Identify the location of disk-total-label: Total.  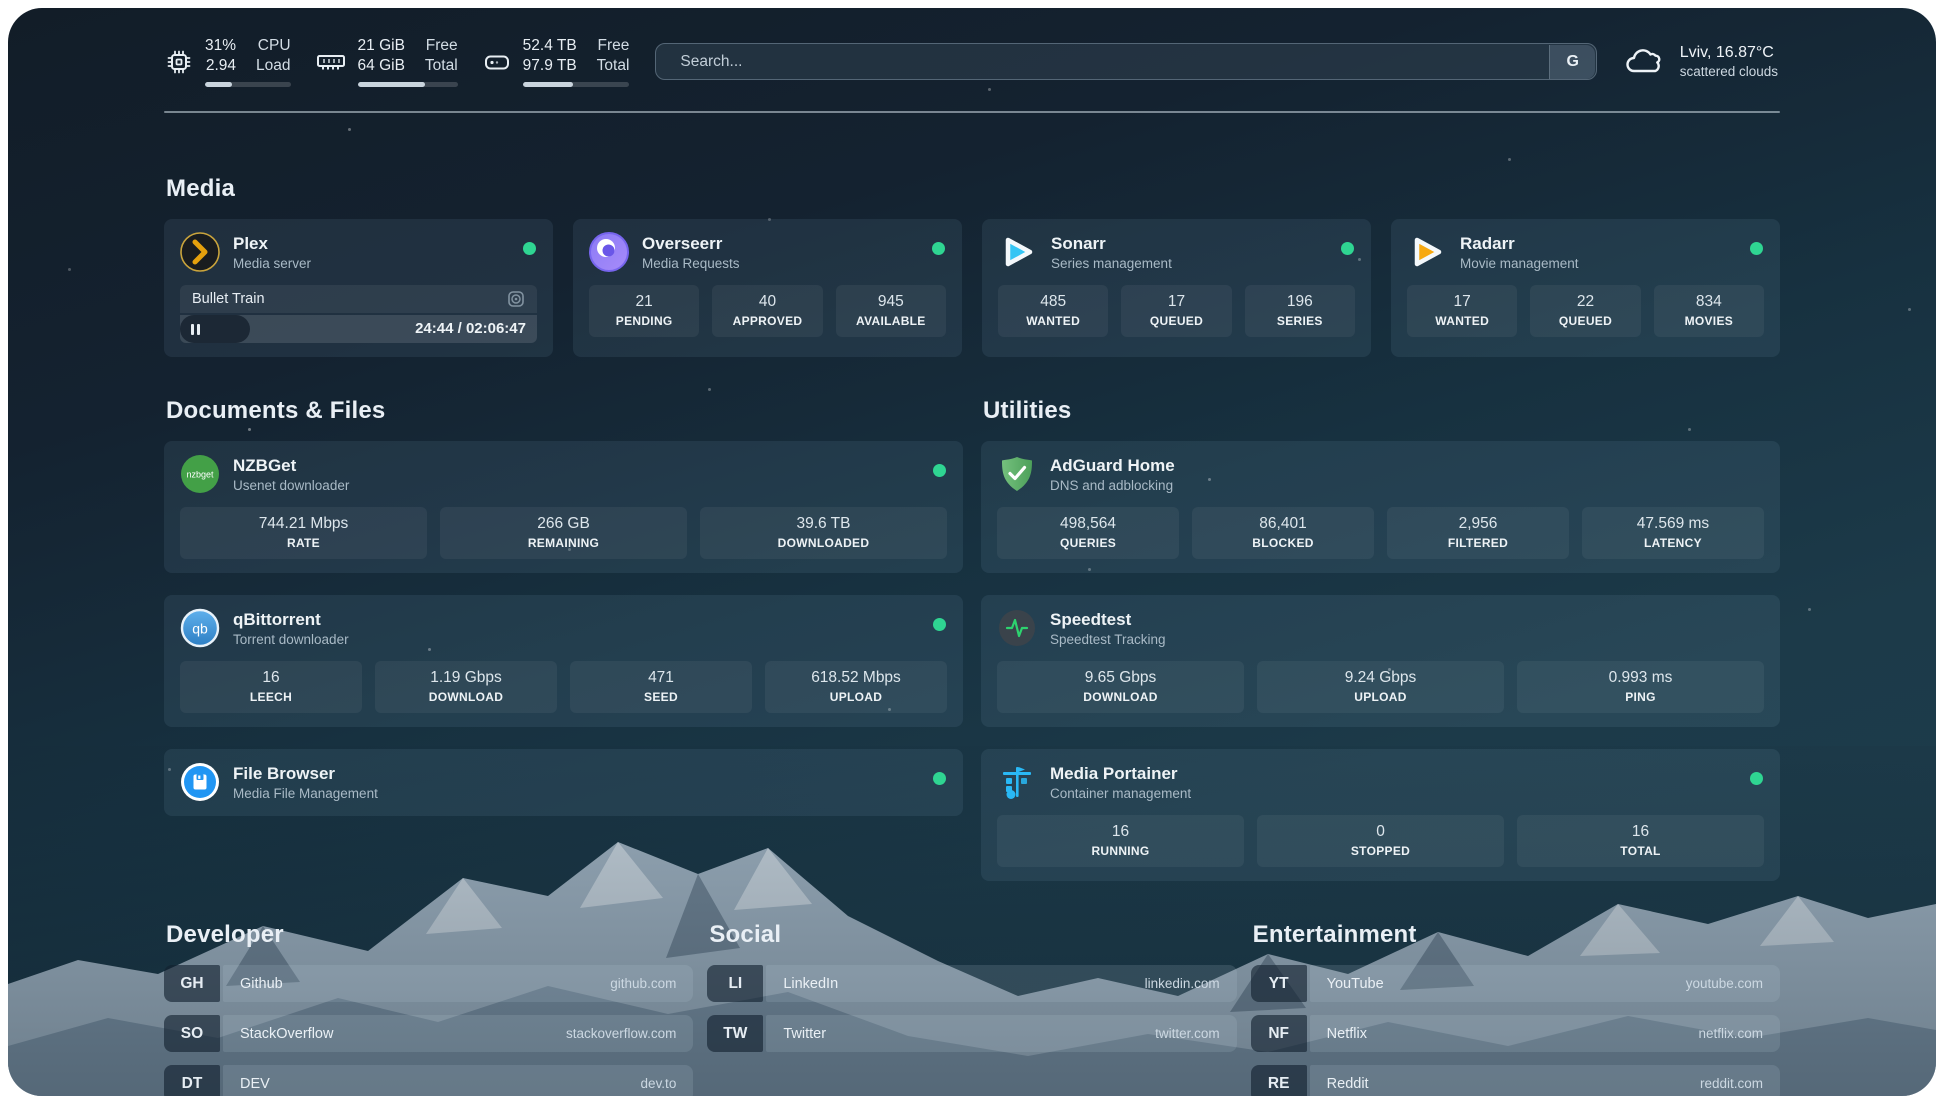
(613, 66).